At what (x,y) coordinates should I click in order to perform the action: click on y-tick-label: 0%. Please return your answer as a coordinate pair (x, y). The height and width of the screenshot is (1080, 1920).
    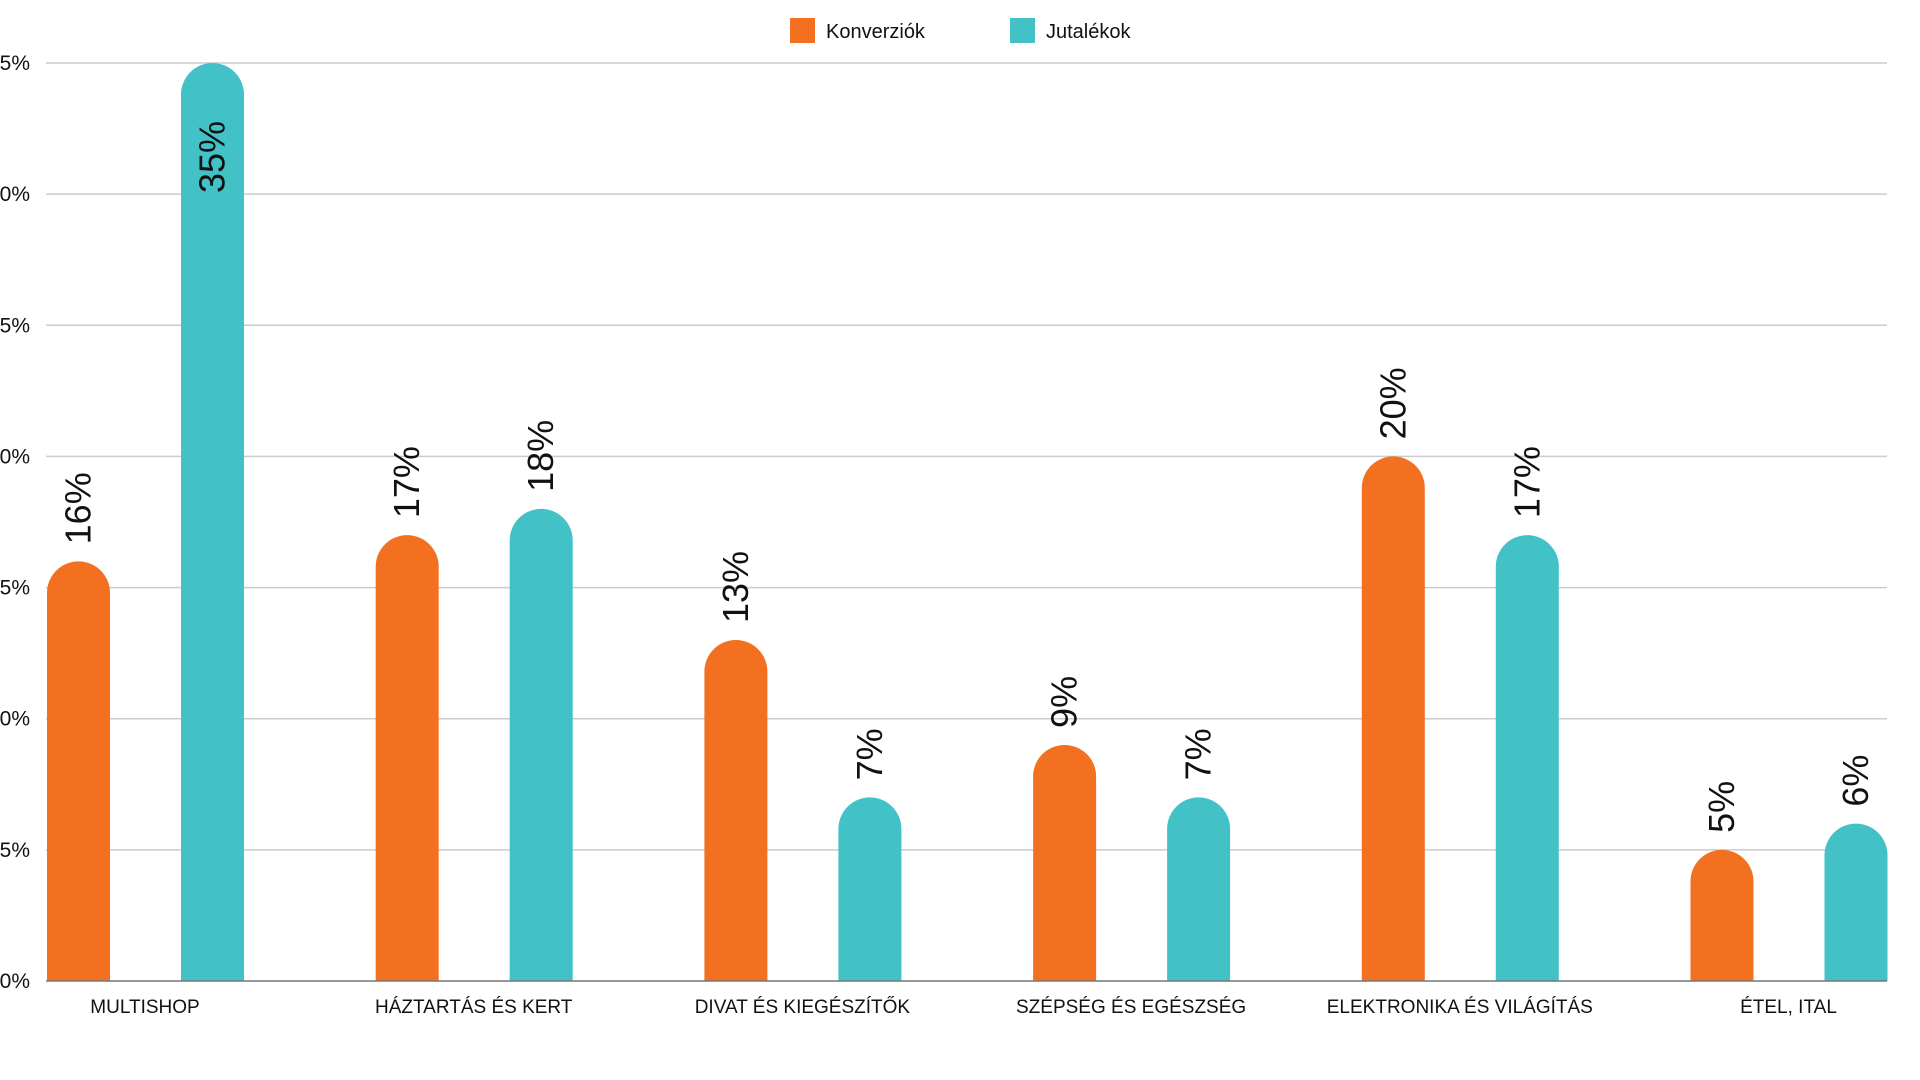
    Looking at the image, I should click on (15, 981).